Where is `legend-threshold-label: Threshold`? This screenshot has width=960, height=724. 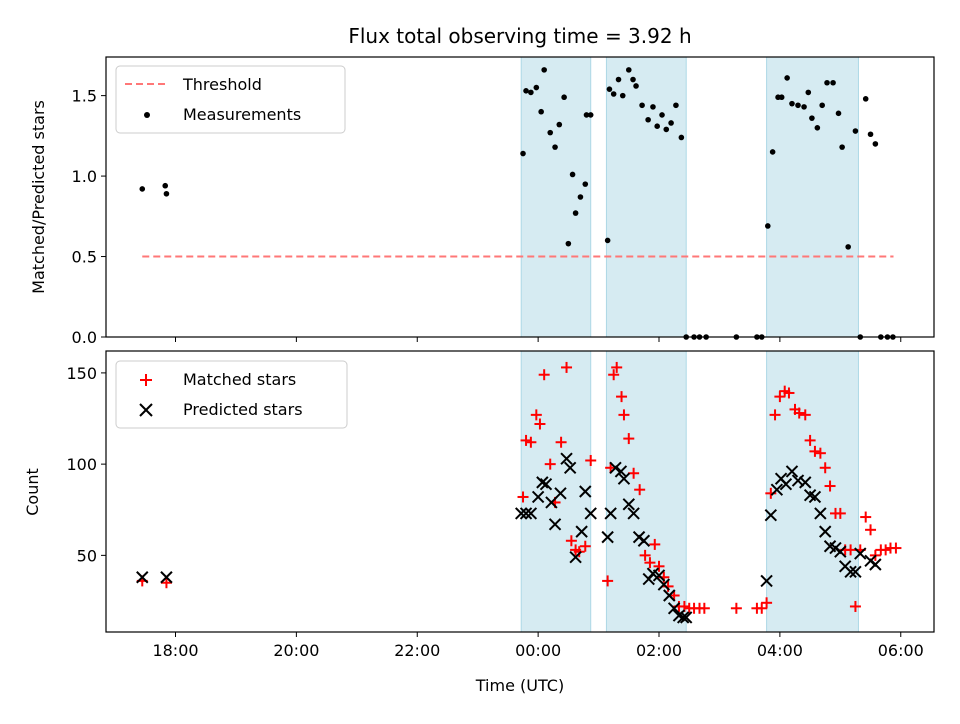 legend-threshold-label: Threshold is located at coordinates (222, 84).